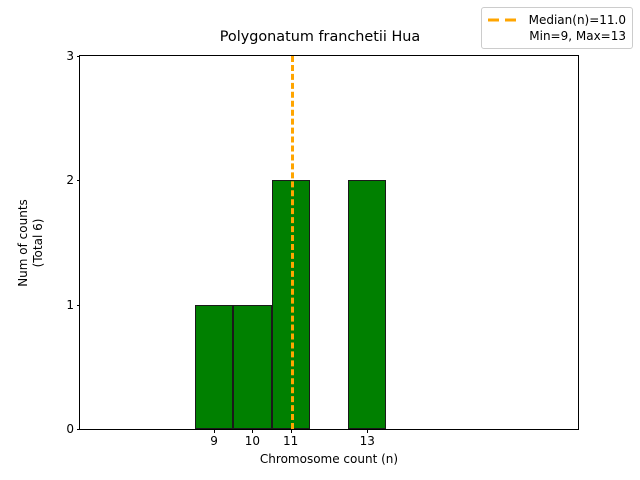 The image size is (640, 480). Describe the element at coordinates (70, 429) in the screenshot. I see `y-tick-label-0: 0` at that location.